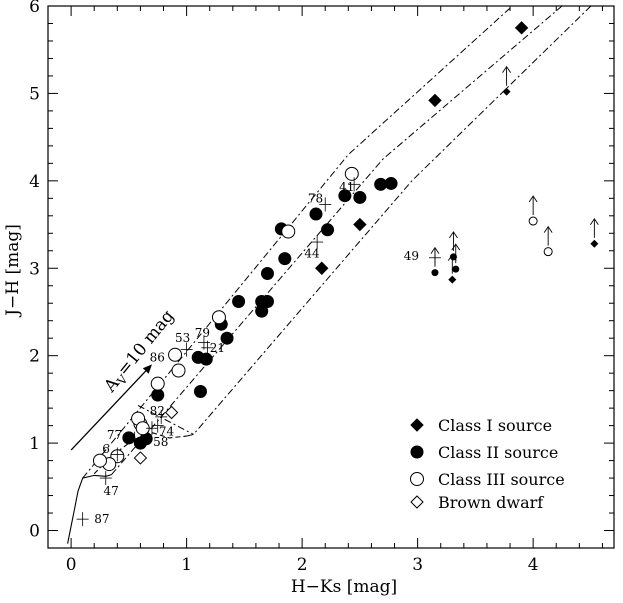 Image resolution: width=623 pixels, height=603 pixels. What do you see at coordinates (417, 452) in the screenshot?
I see `legend-marker-filled-circle` at bounding box center [417, 452].